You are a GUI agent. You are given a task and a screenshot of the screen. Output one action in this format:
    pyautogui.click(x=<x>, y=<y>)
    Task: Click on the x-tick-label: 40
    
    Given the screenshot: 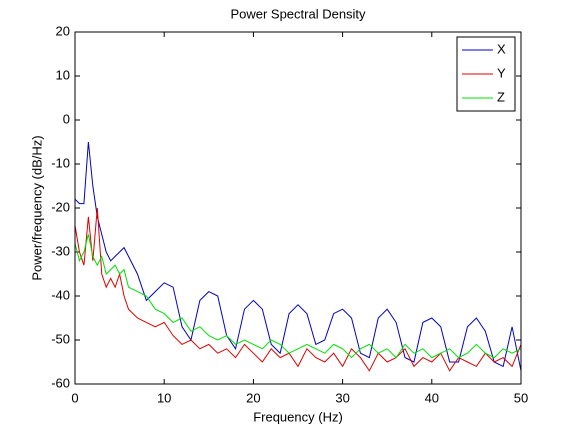 What is the action you would take?
    pyautogui.click(x=432, y=397)
    